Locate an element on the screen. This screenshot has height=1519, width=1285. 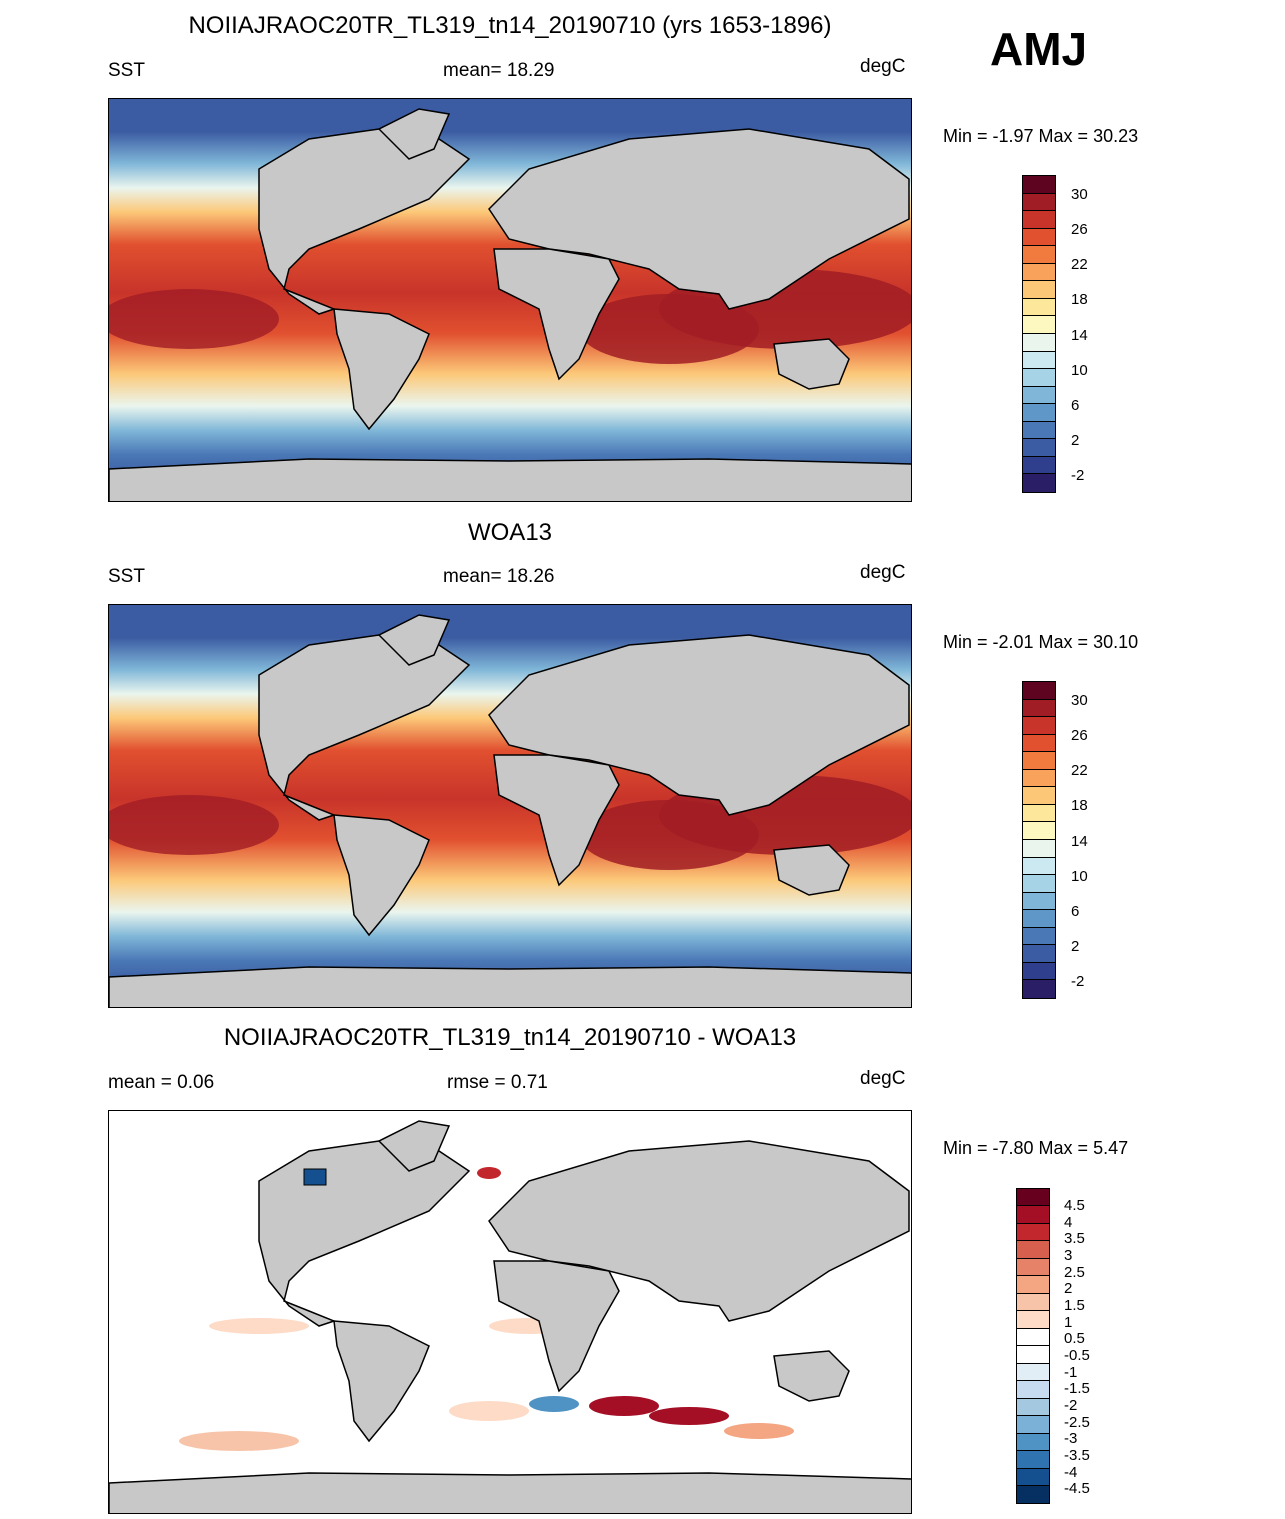
panel1-colorbar is located at coordinates (1039, 334).